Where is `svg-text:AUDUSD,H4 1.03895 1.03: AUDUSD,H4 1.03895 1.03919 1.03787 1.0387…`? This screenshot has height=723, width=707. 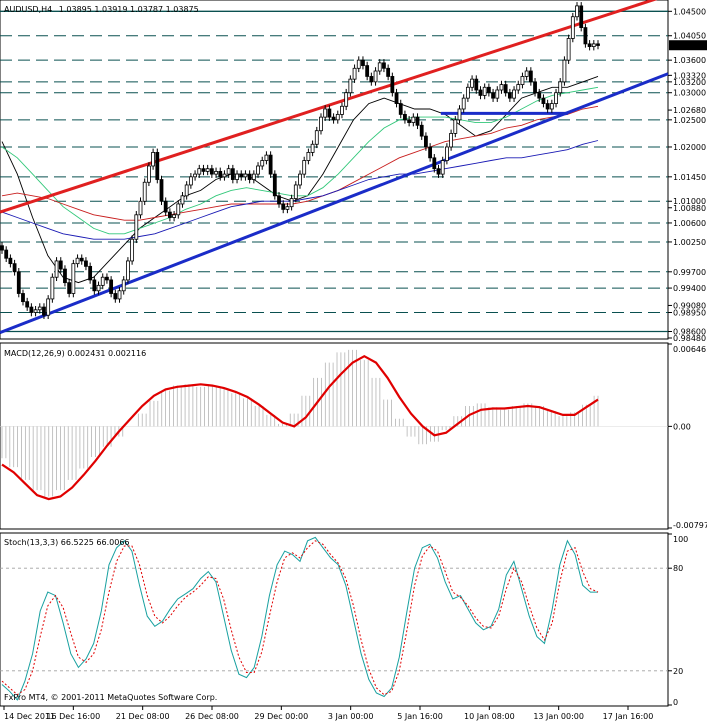 svg-text:AUDUSD,H4 1.03895 1.03: AUDUSD,H4 1.03895 1.03919 1.03787 1.0387… is located at coordinates (101, 9).